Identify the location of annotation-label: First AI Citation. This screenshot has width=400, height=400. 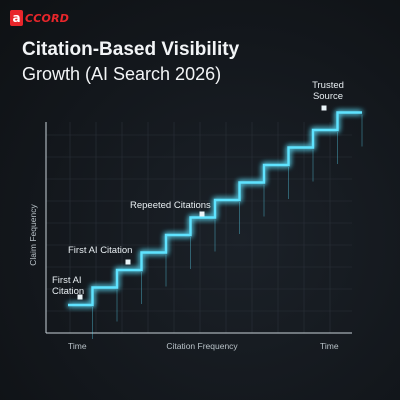
(100, 250).